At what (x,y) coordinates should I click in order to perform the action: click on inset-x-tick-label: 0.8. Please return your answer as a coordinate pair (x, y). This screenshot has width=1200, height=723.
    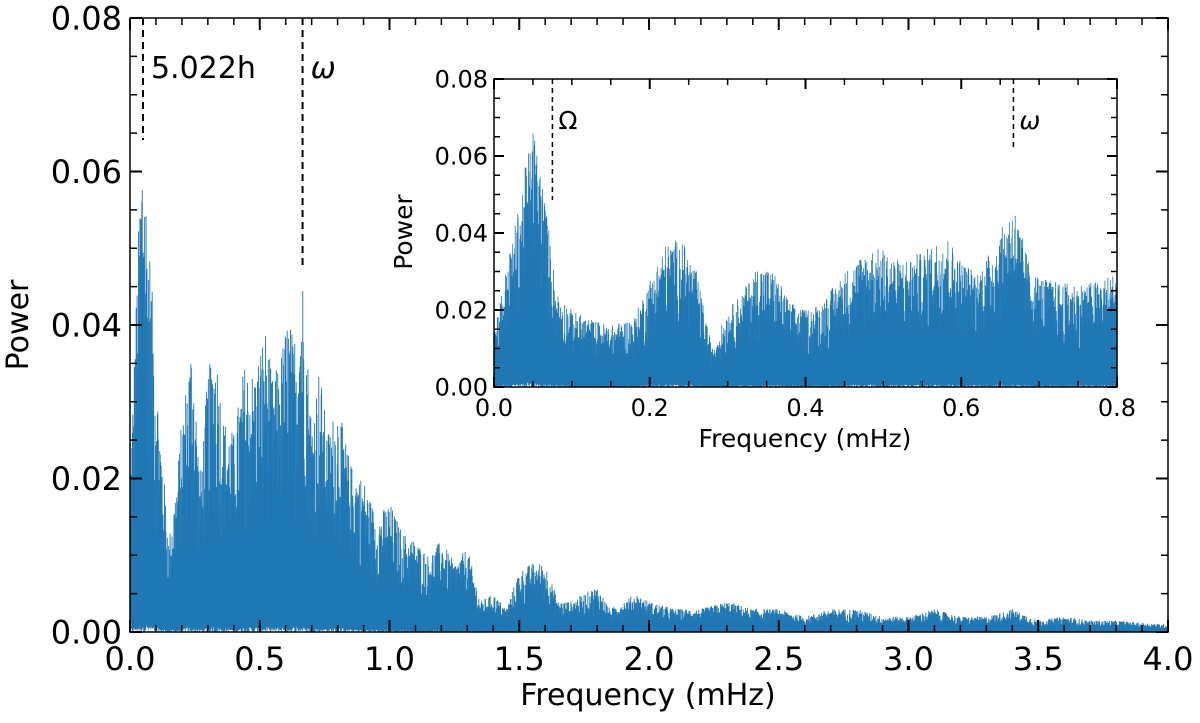
    Looking at the image, I should click on (1117, 408).